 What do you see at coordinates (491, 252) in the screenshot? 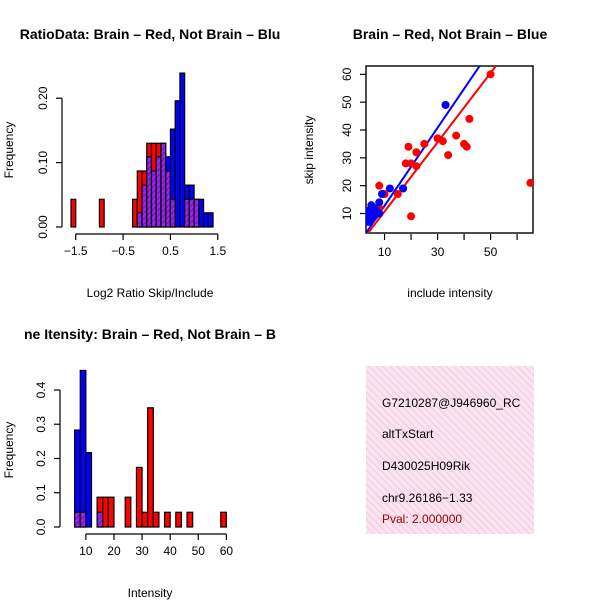
I see `scatter-x-tick-label: 50` at bounding box center [491, 252].